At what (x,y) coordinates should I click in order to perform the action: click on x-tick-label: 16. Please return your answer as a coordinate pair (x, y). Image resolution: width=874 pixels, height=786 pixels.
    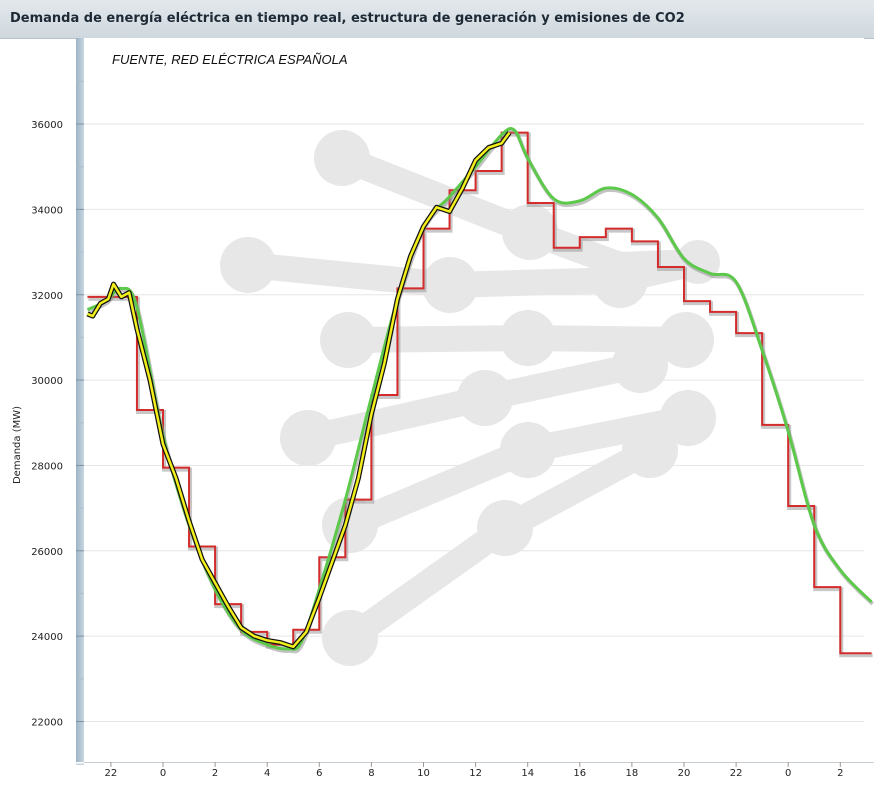
    Looking at the image, I should click on (579, 773).